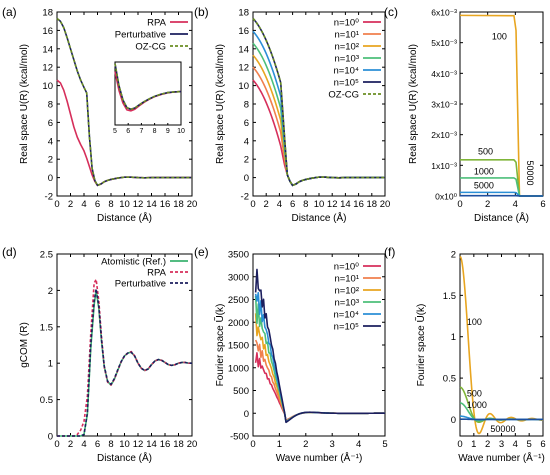  Describe the element at coordinates (346, 59) in the screenshot. I see `legend-label: n=10³` at that location.